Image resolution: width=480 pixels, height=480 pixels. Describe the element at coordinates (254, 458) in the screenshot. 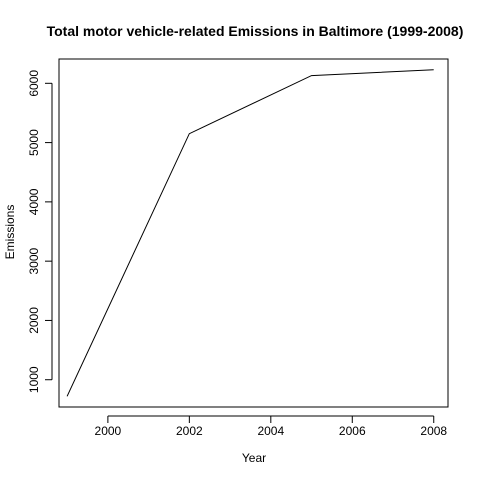

I see `x-axis-label: Year` at that location.